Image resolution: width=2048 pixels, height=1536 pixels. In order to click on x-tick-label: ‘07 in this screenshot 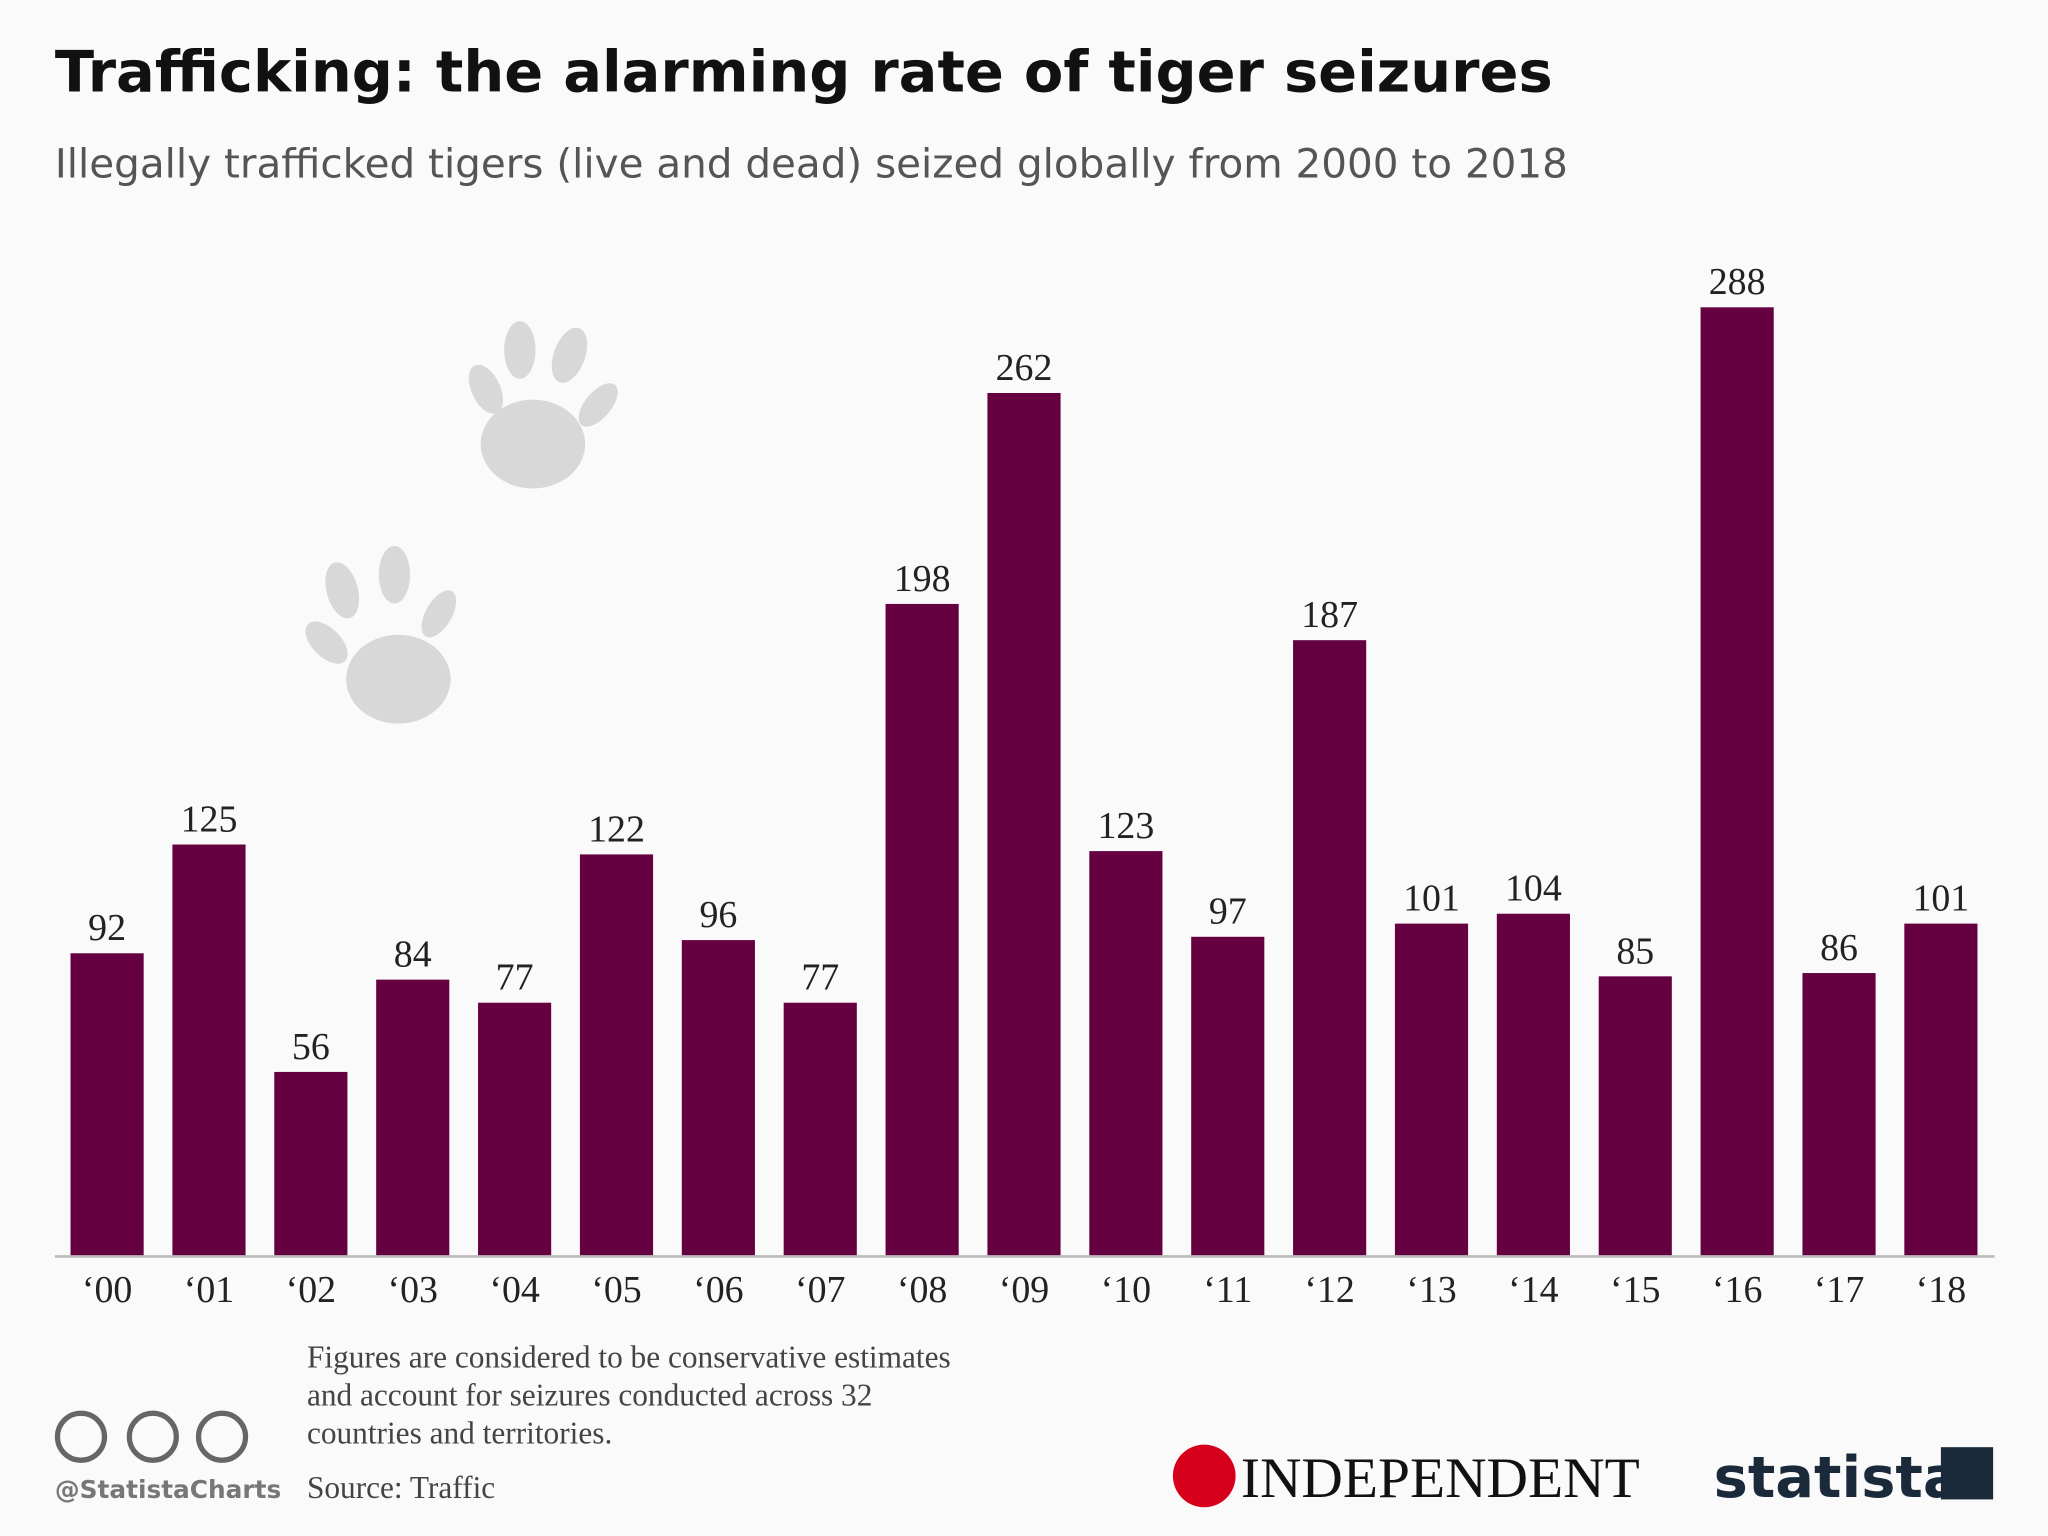, I will do `click(820, 1290)`.